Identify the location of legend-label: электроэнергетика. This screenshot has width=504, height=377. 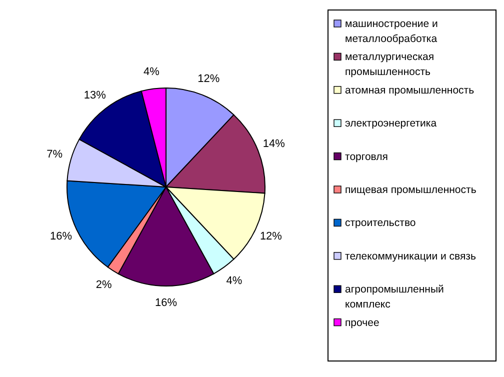
(391, 123).